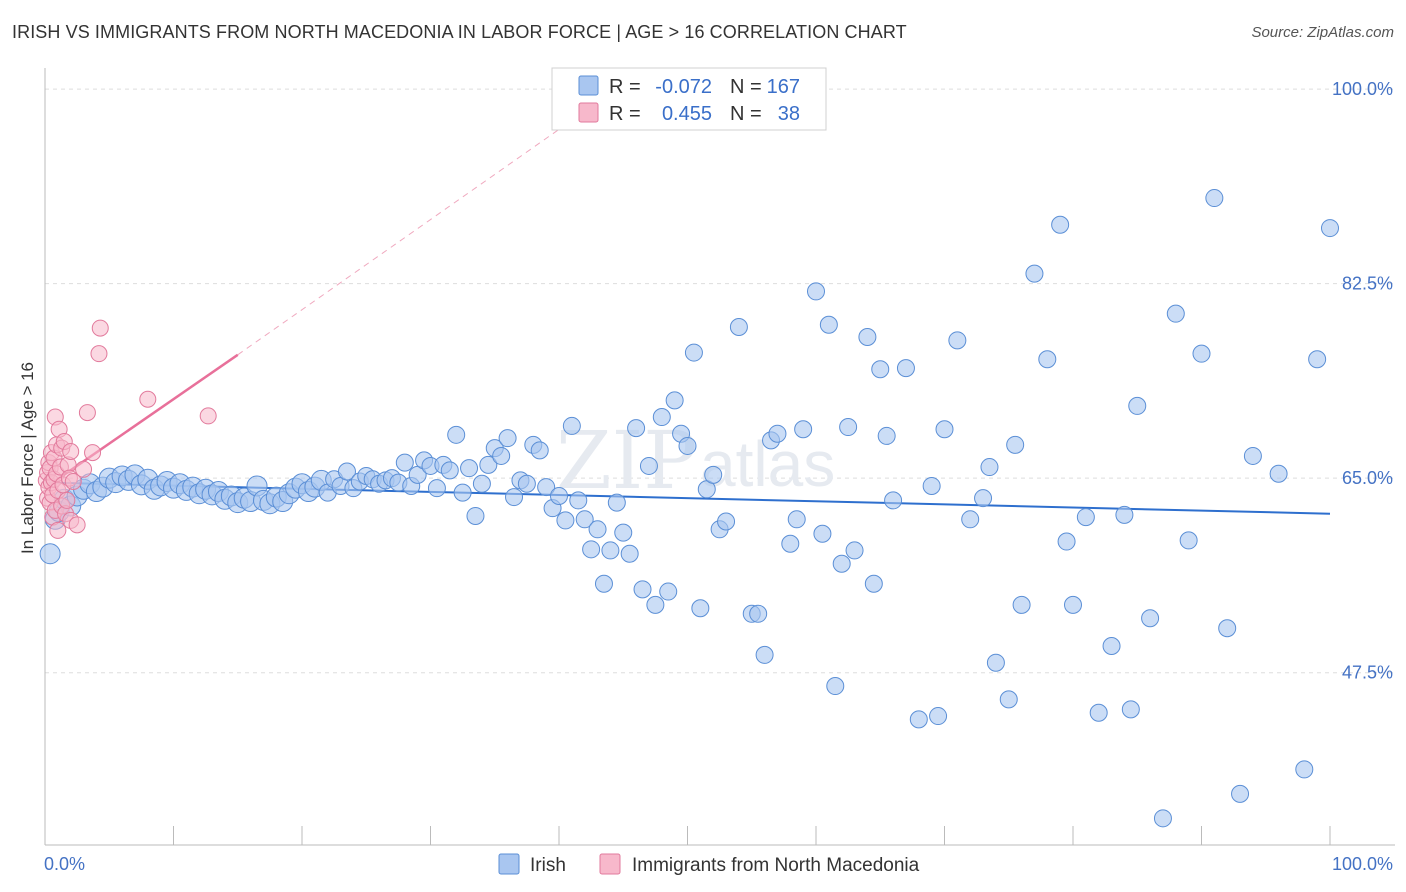  I want to click on irish-legend-swatch, so click(588, 85).